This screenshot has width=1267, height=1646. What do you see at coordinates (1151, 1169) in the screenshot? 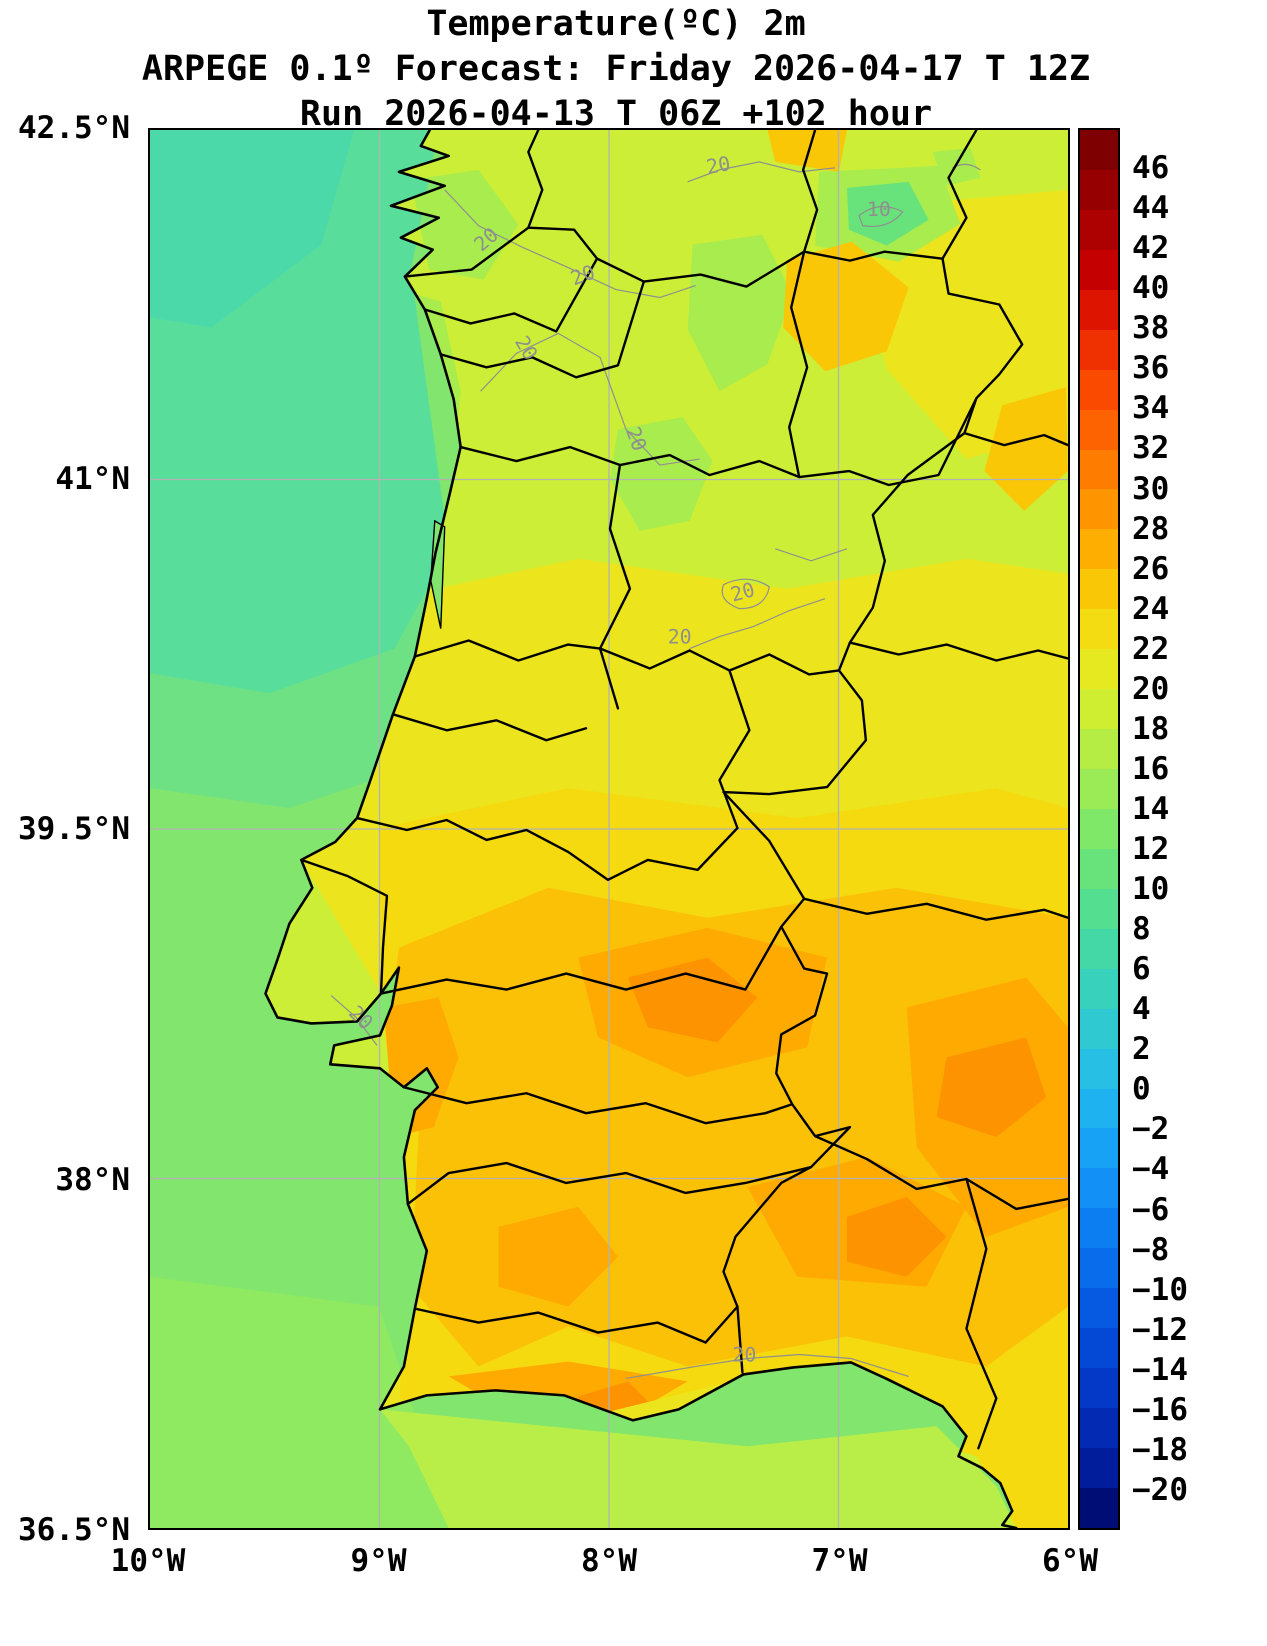
I see `colorbar-tick-label: −4` at bounding box center [1151, 1169].